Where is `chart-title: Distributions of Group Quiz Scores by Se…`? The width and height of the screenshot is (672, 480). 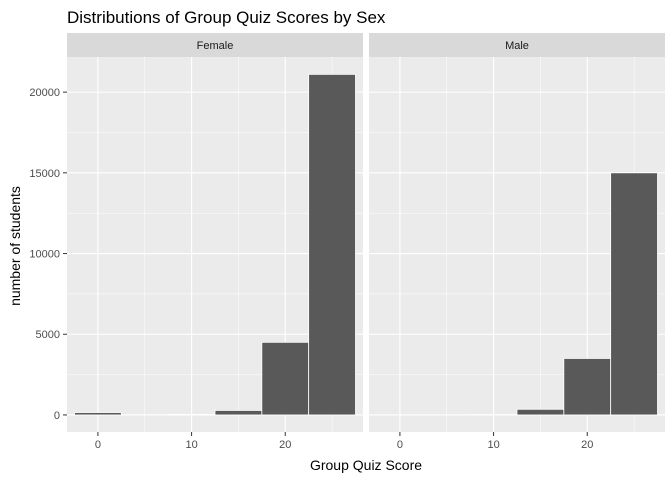 chart-title: Distributions of Group Quiz Scores by Se… is located at coordinates (226, 17).